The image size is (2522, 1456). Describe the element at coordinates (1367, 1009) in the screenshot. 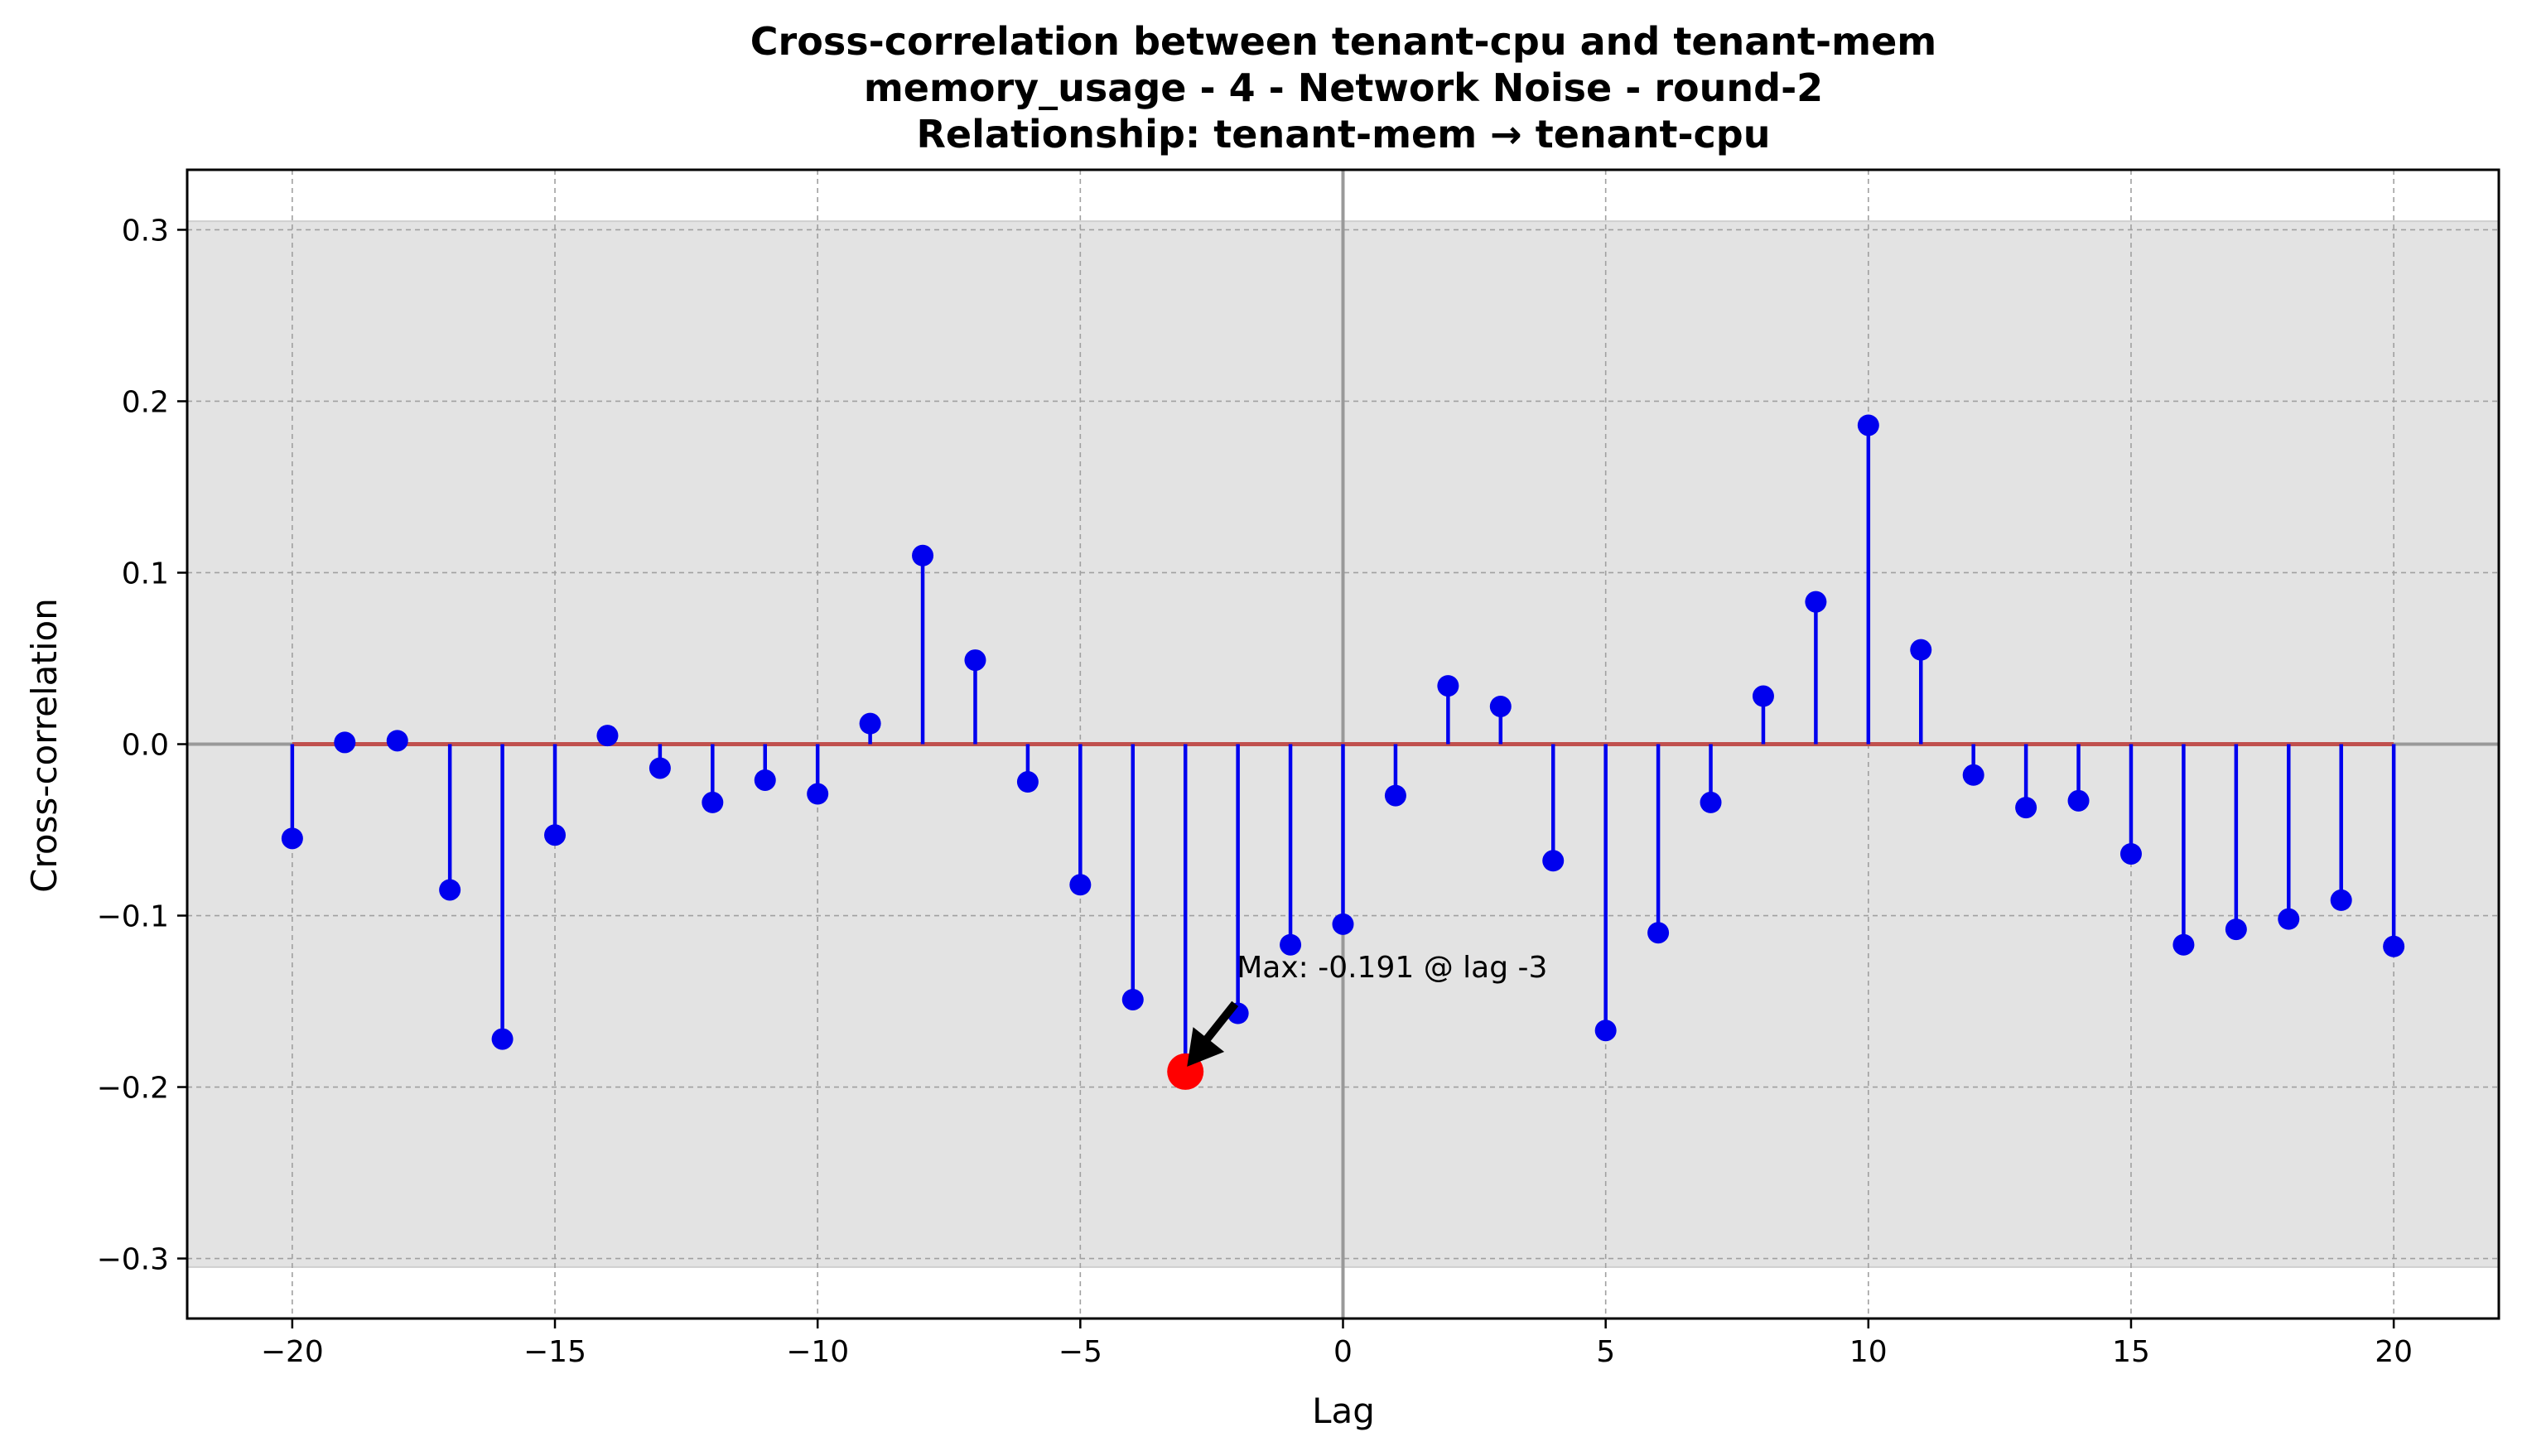

I see `max-annotation: Max: -0.191 @ lag -3` at that location.